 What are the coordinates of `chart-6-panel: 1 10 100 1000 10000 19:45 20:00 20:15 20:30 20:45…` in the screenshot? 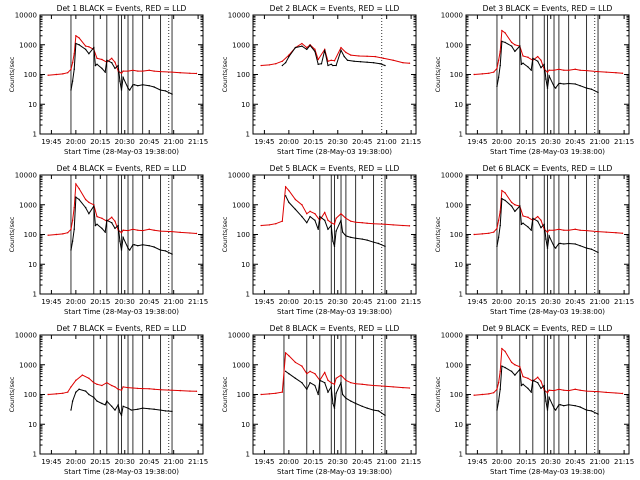 It's located at (534, 240).